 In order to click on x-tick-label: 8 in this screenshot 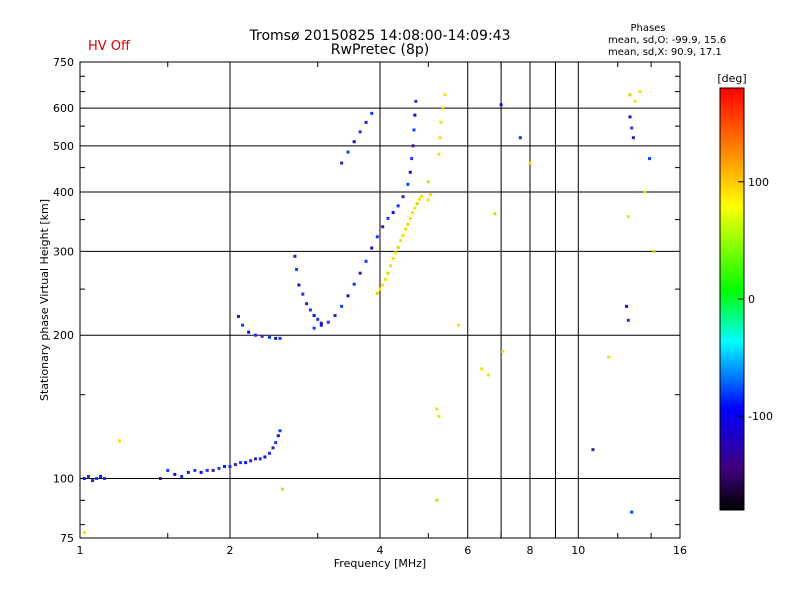, I will do `click(530, 550)`.